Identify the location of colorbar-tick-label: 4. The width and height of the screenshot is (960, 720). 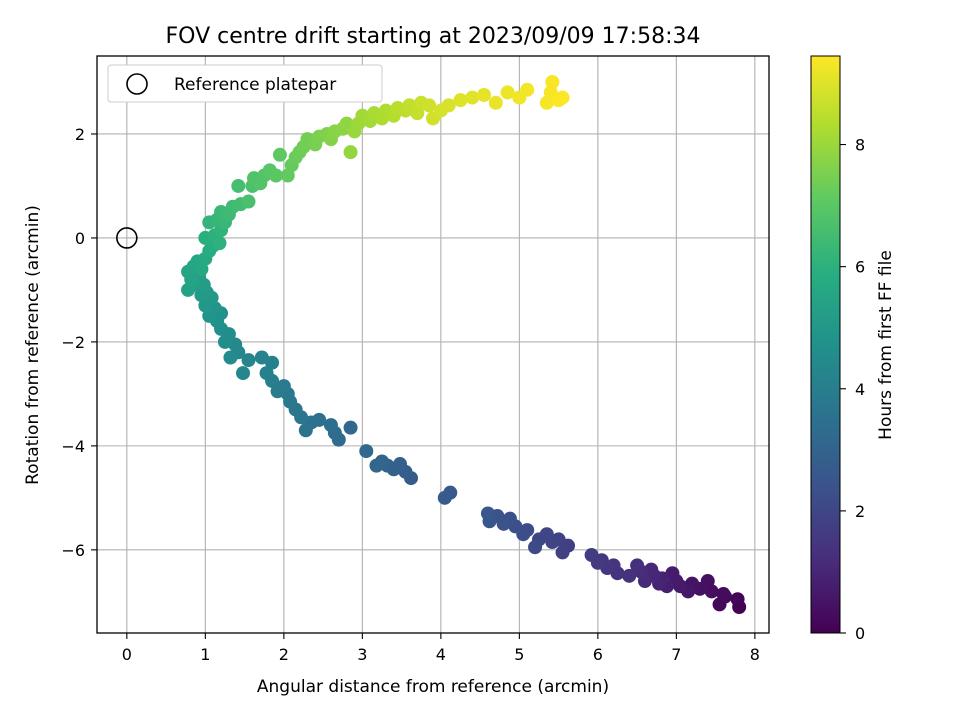
(860, 389).